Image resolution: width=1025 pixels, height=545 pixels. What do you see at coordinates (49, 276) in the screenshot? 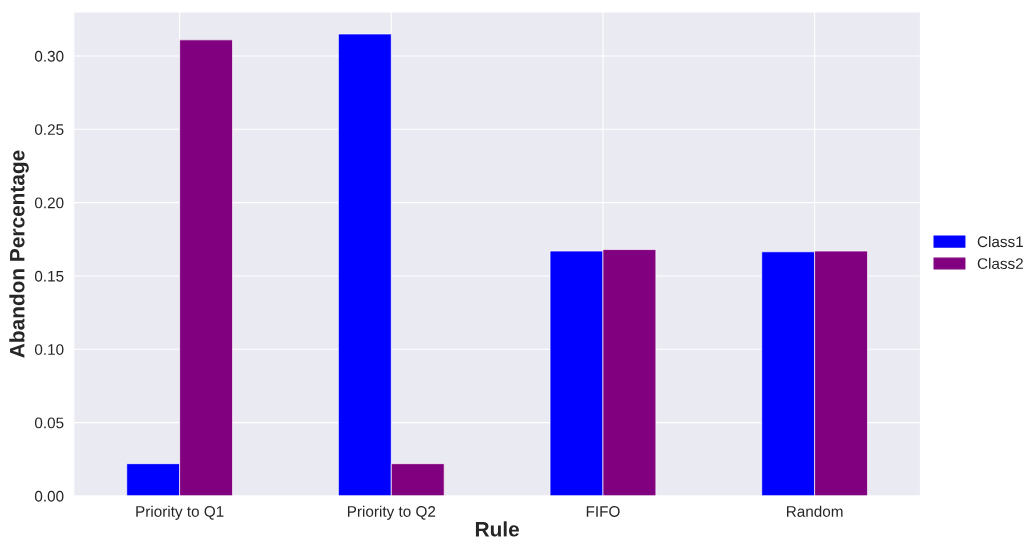
I see `y-tick-label: 0.15` at bounding box center [49, 276].